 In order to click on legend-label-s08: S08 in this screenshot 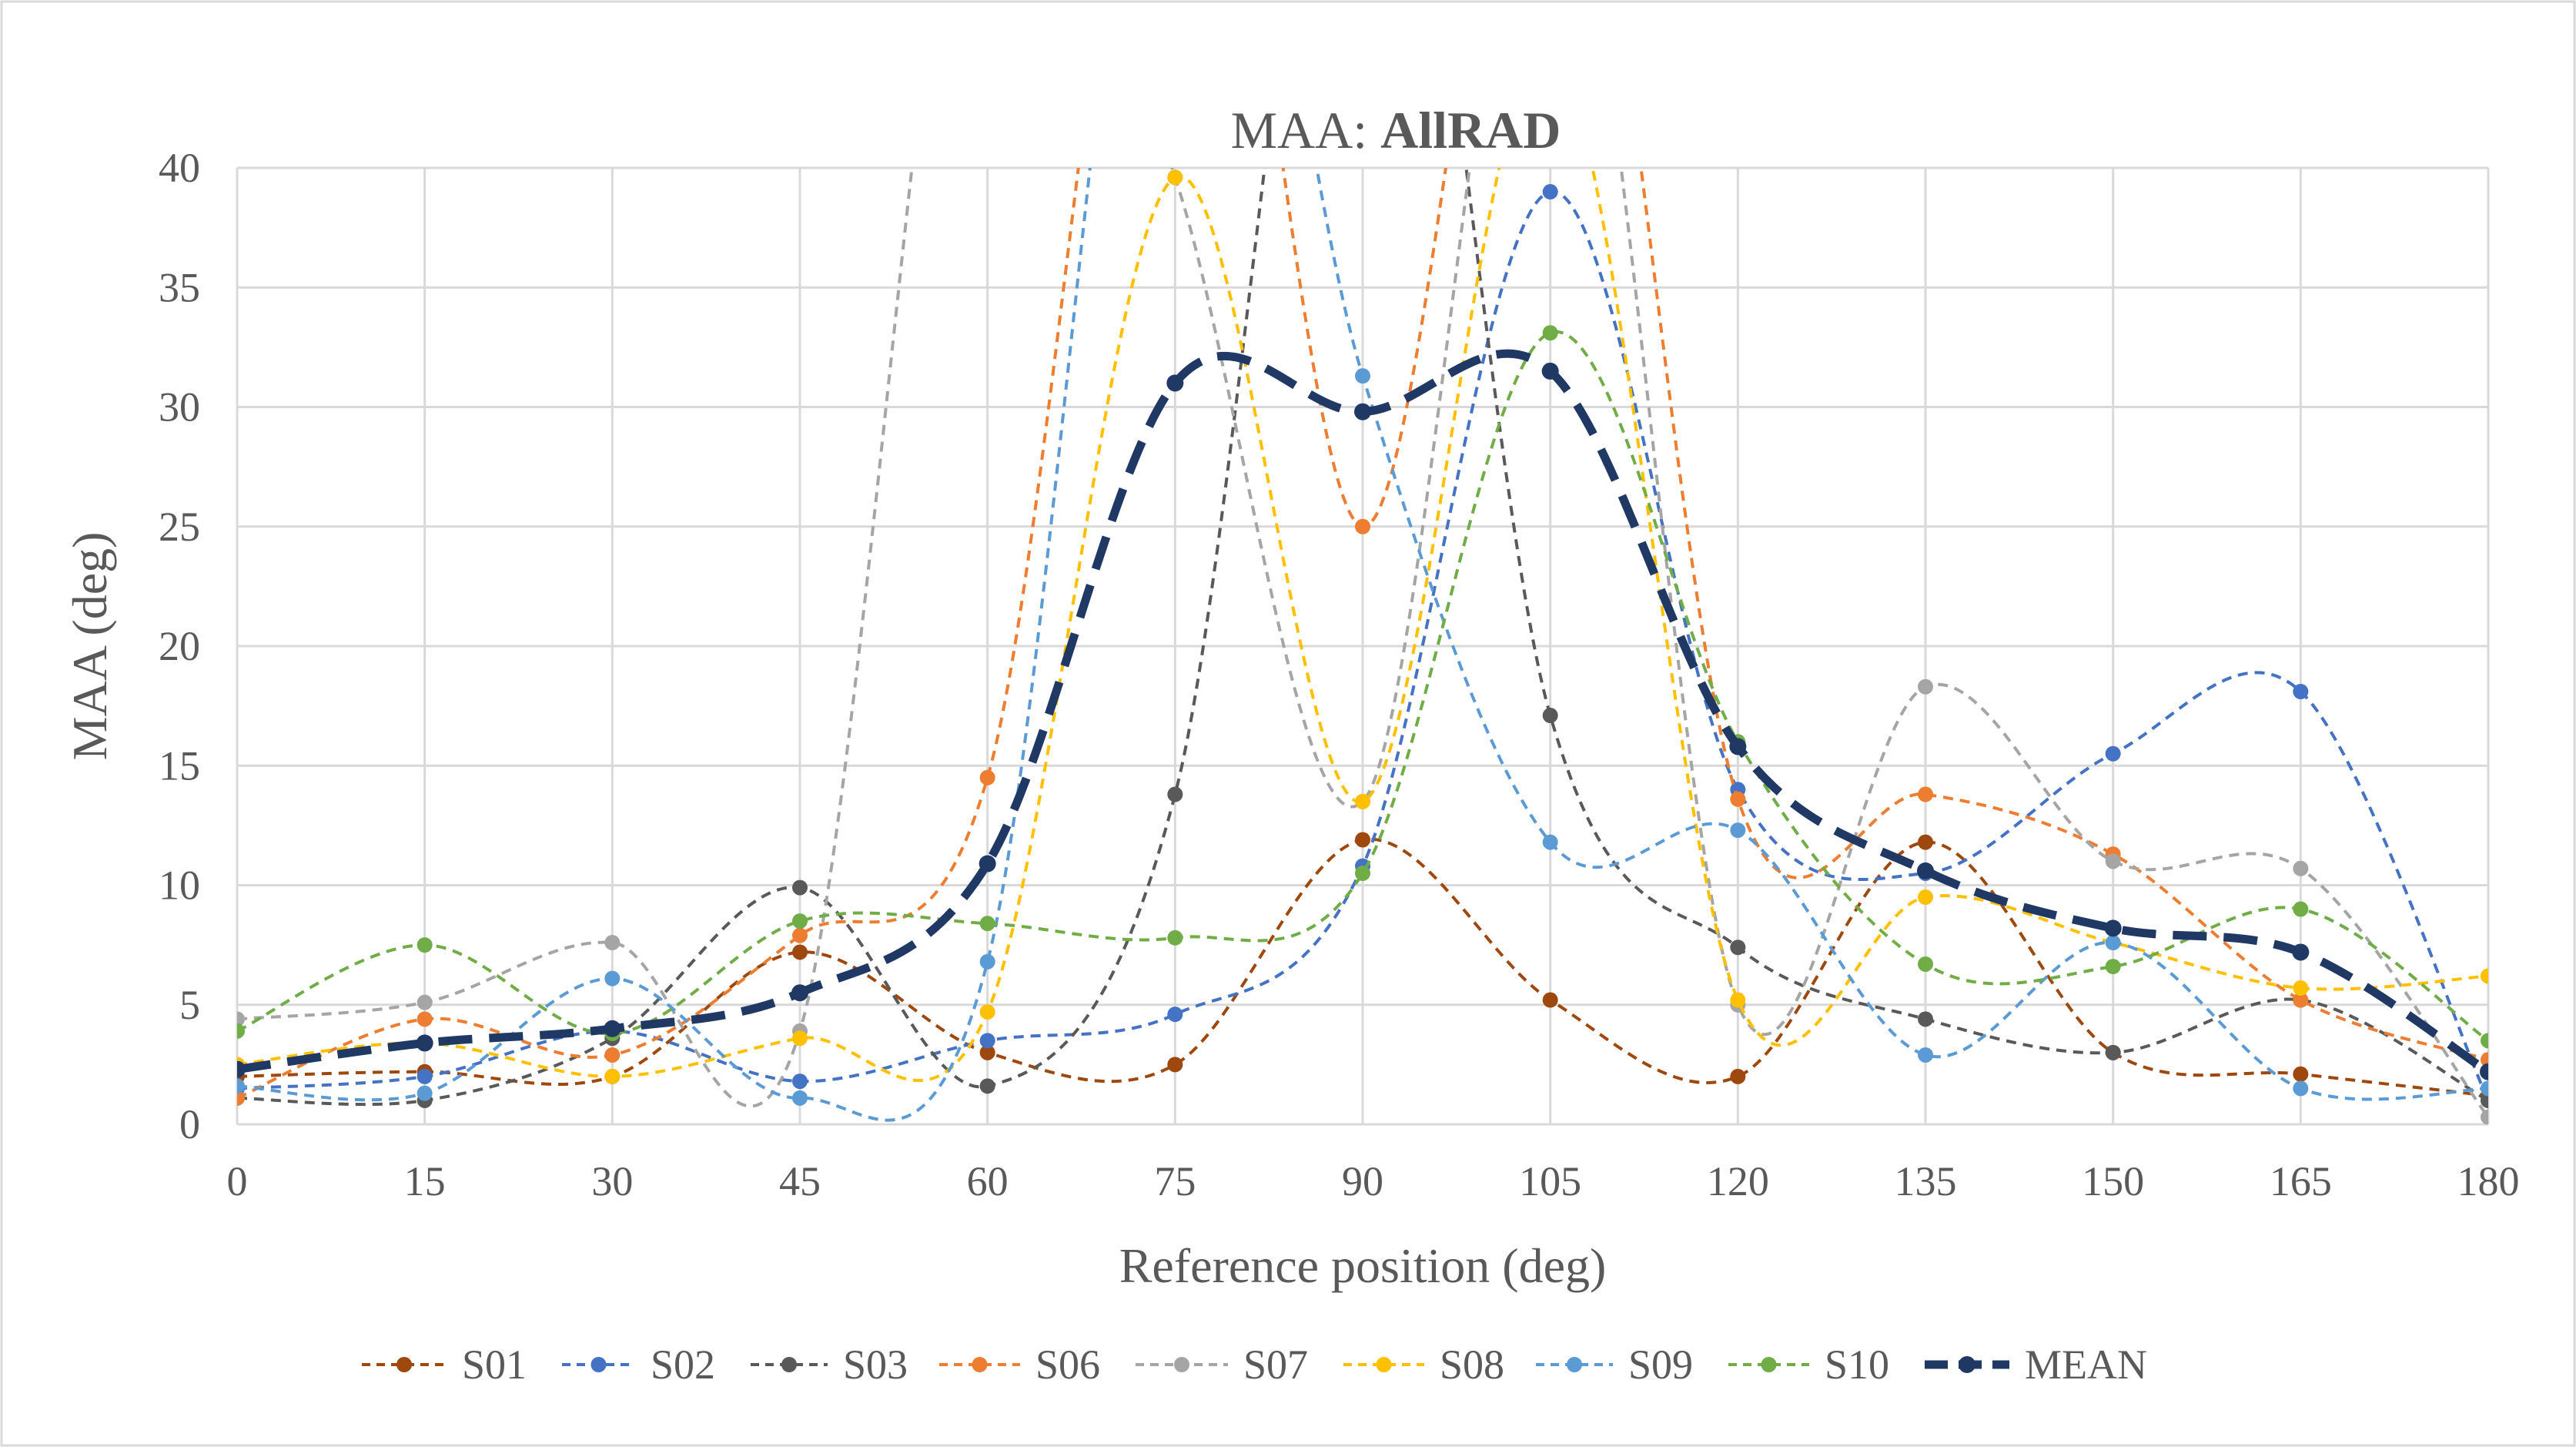, I will do `click(1472, 1364)`.